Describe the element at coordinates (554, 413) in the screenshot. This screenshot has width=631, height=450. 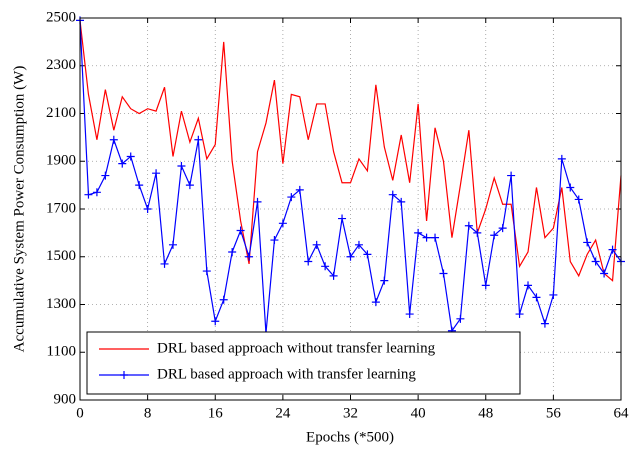
I see `x-tick-label: 56` at that location.